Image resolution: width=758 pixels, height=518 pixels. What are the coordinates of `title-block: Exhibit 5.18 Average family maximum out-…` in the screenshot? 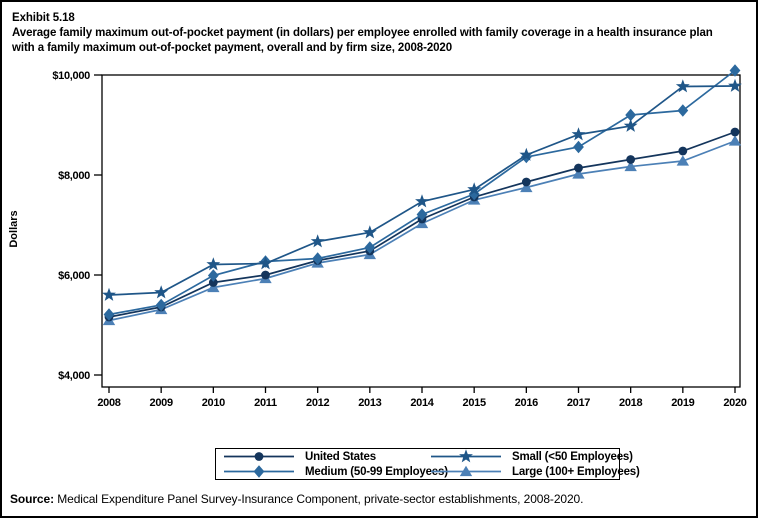 It's located at (368, 33).